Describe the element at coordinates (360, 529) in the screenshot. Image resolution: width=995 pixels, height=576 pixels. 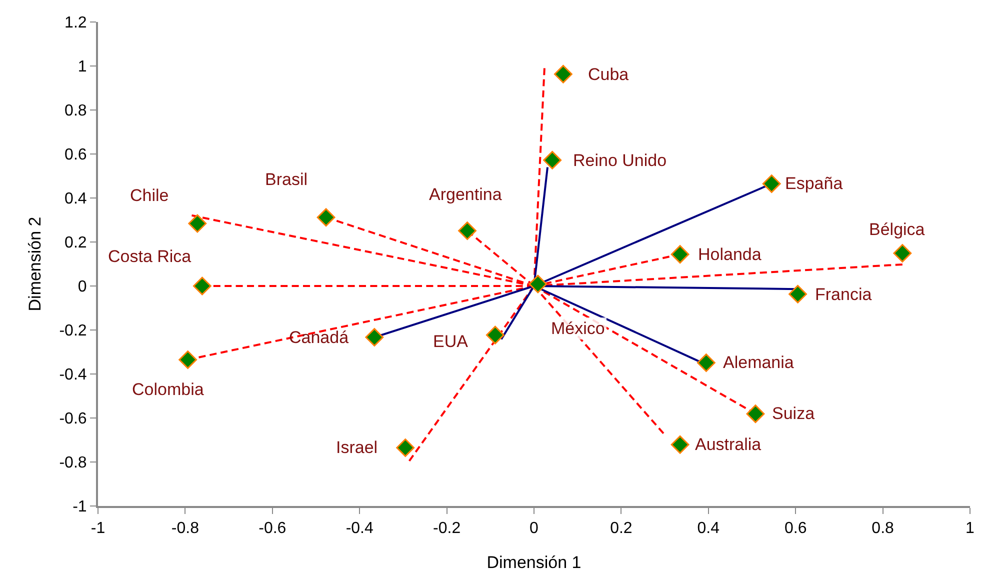
I see `x-tick-label: -0.4` at that location.